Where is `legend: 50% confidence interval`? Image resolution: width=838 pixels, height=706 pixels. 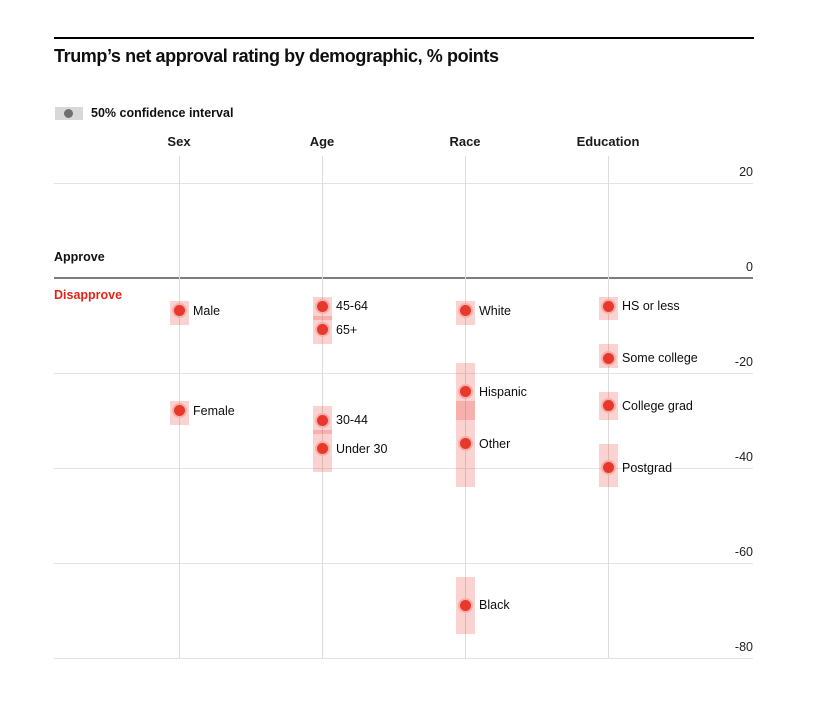 legend: 50% confidence interval is located at coordinates (144, 113).